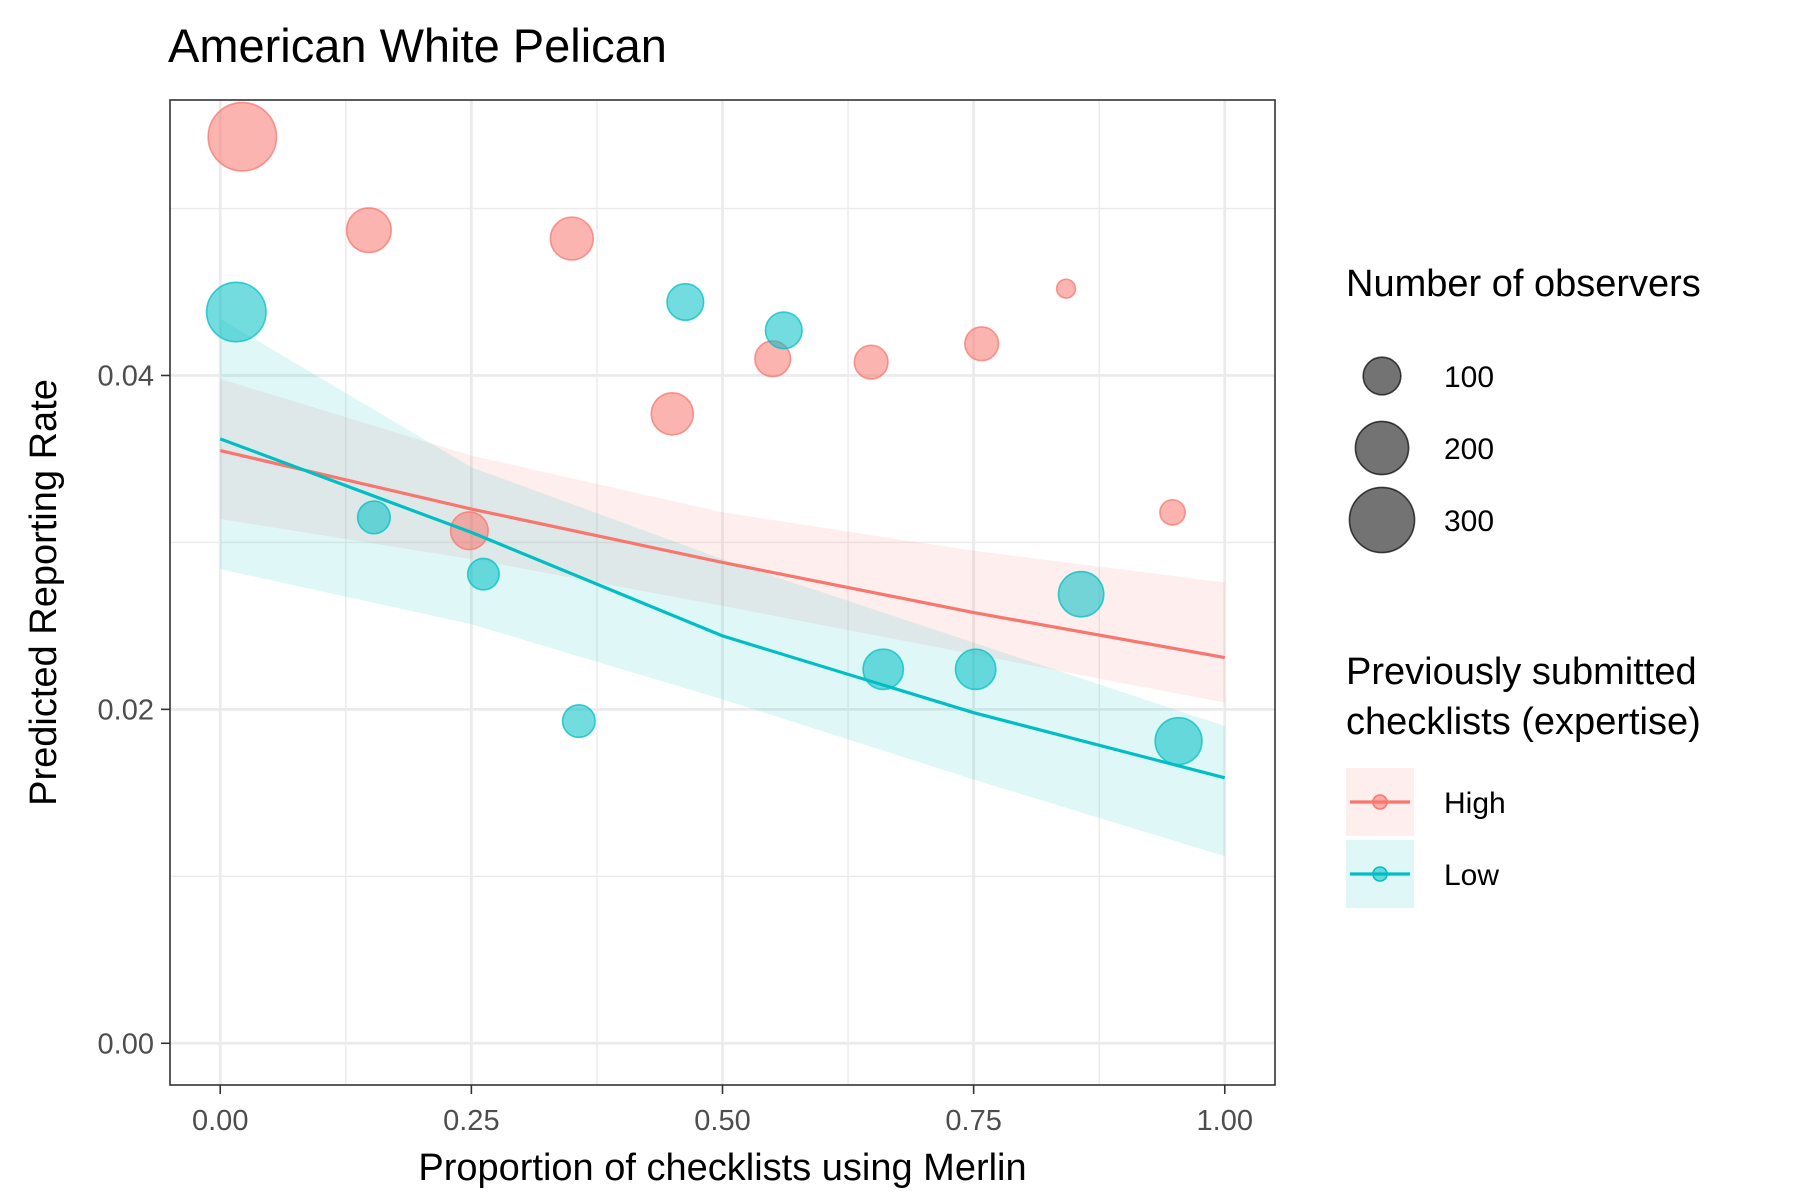 Image resolution: width=1800 pixels, height=1200 pixels. What do you see at coordinates (973, 1121) in the screenshot?
I see `x-tick-label: 0.75` at bounding box center [973, 1121].